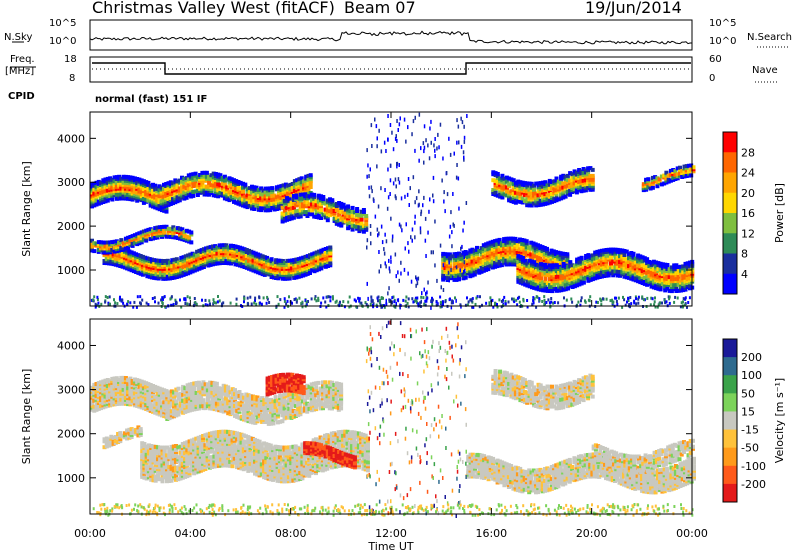 The height and width of the screenshot is (554, 800). I want to click on nsearch-tick-low: 10^0, so click(723, 41).